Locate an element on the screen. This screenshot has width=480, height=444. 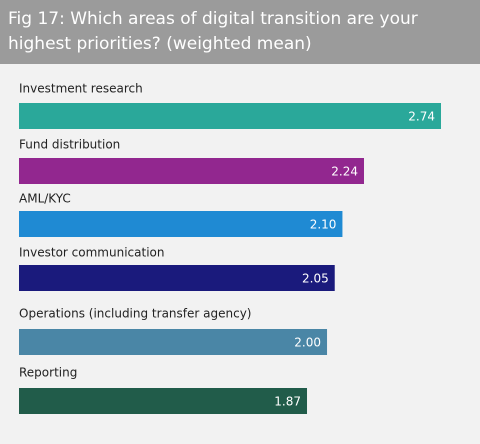
value-label: 2.10 is located at coordinates (323, 225).